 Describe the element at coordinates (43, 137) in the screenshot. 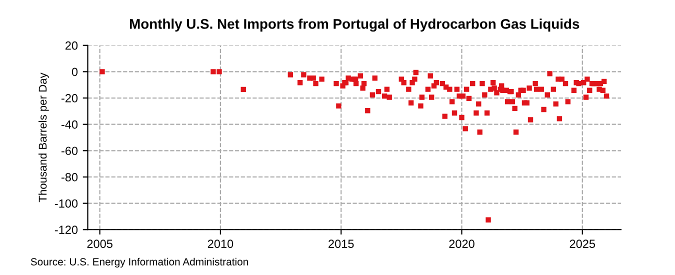

I see `y-axis-title: Thousand Barrels per Day` at that location.